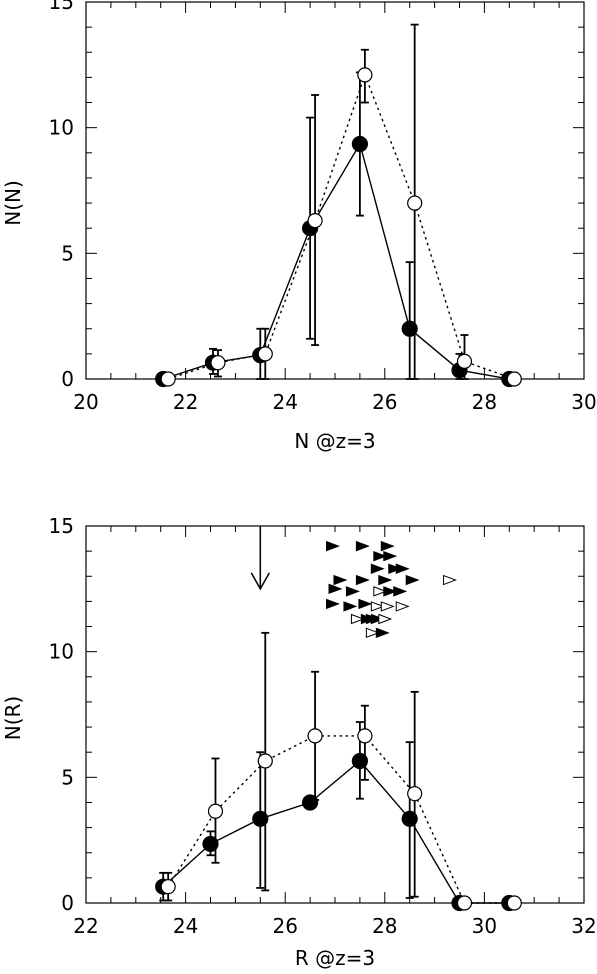 The width and height of the screenshot is (597, 974). What do you see at coordinates (85, 402) in the screenshot?
I see `x-tick-label: 20` at bounding box center [85, 402].